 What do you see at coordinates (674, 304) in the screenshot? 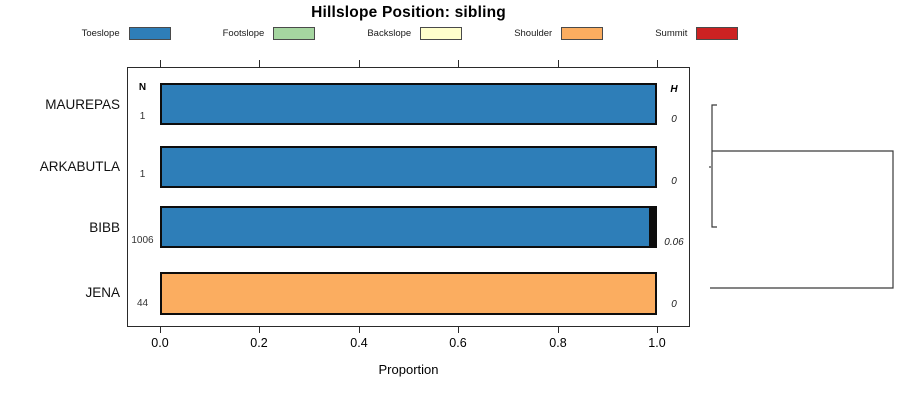
I see `h-value-jena: 0` at bounding box center [674, 304].